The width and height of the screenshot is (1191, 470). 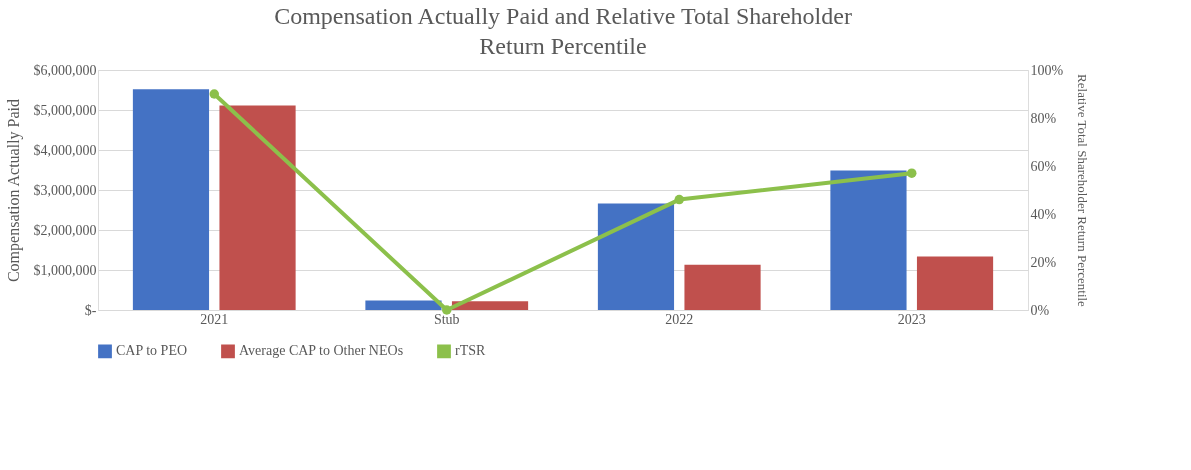 What do you see at coordinates (65, 270) in the screenshot?
I see `y-tick-label: $1,000,000` at bounding box center [65, 270].